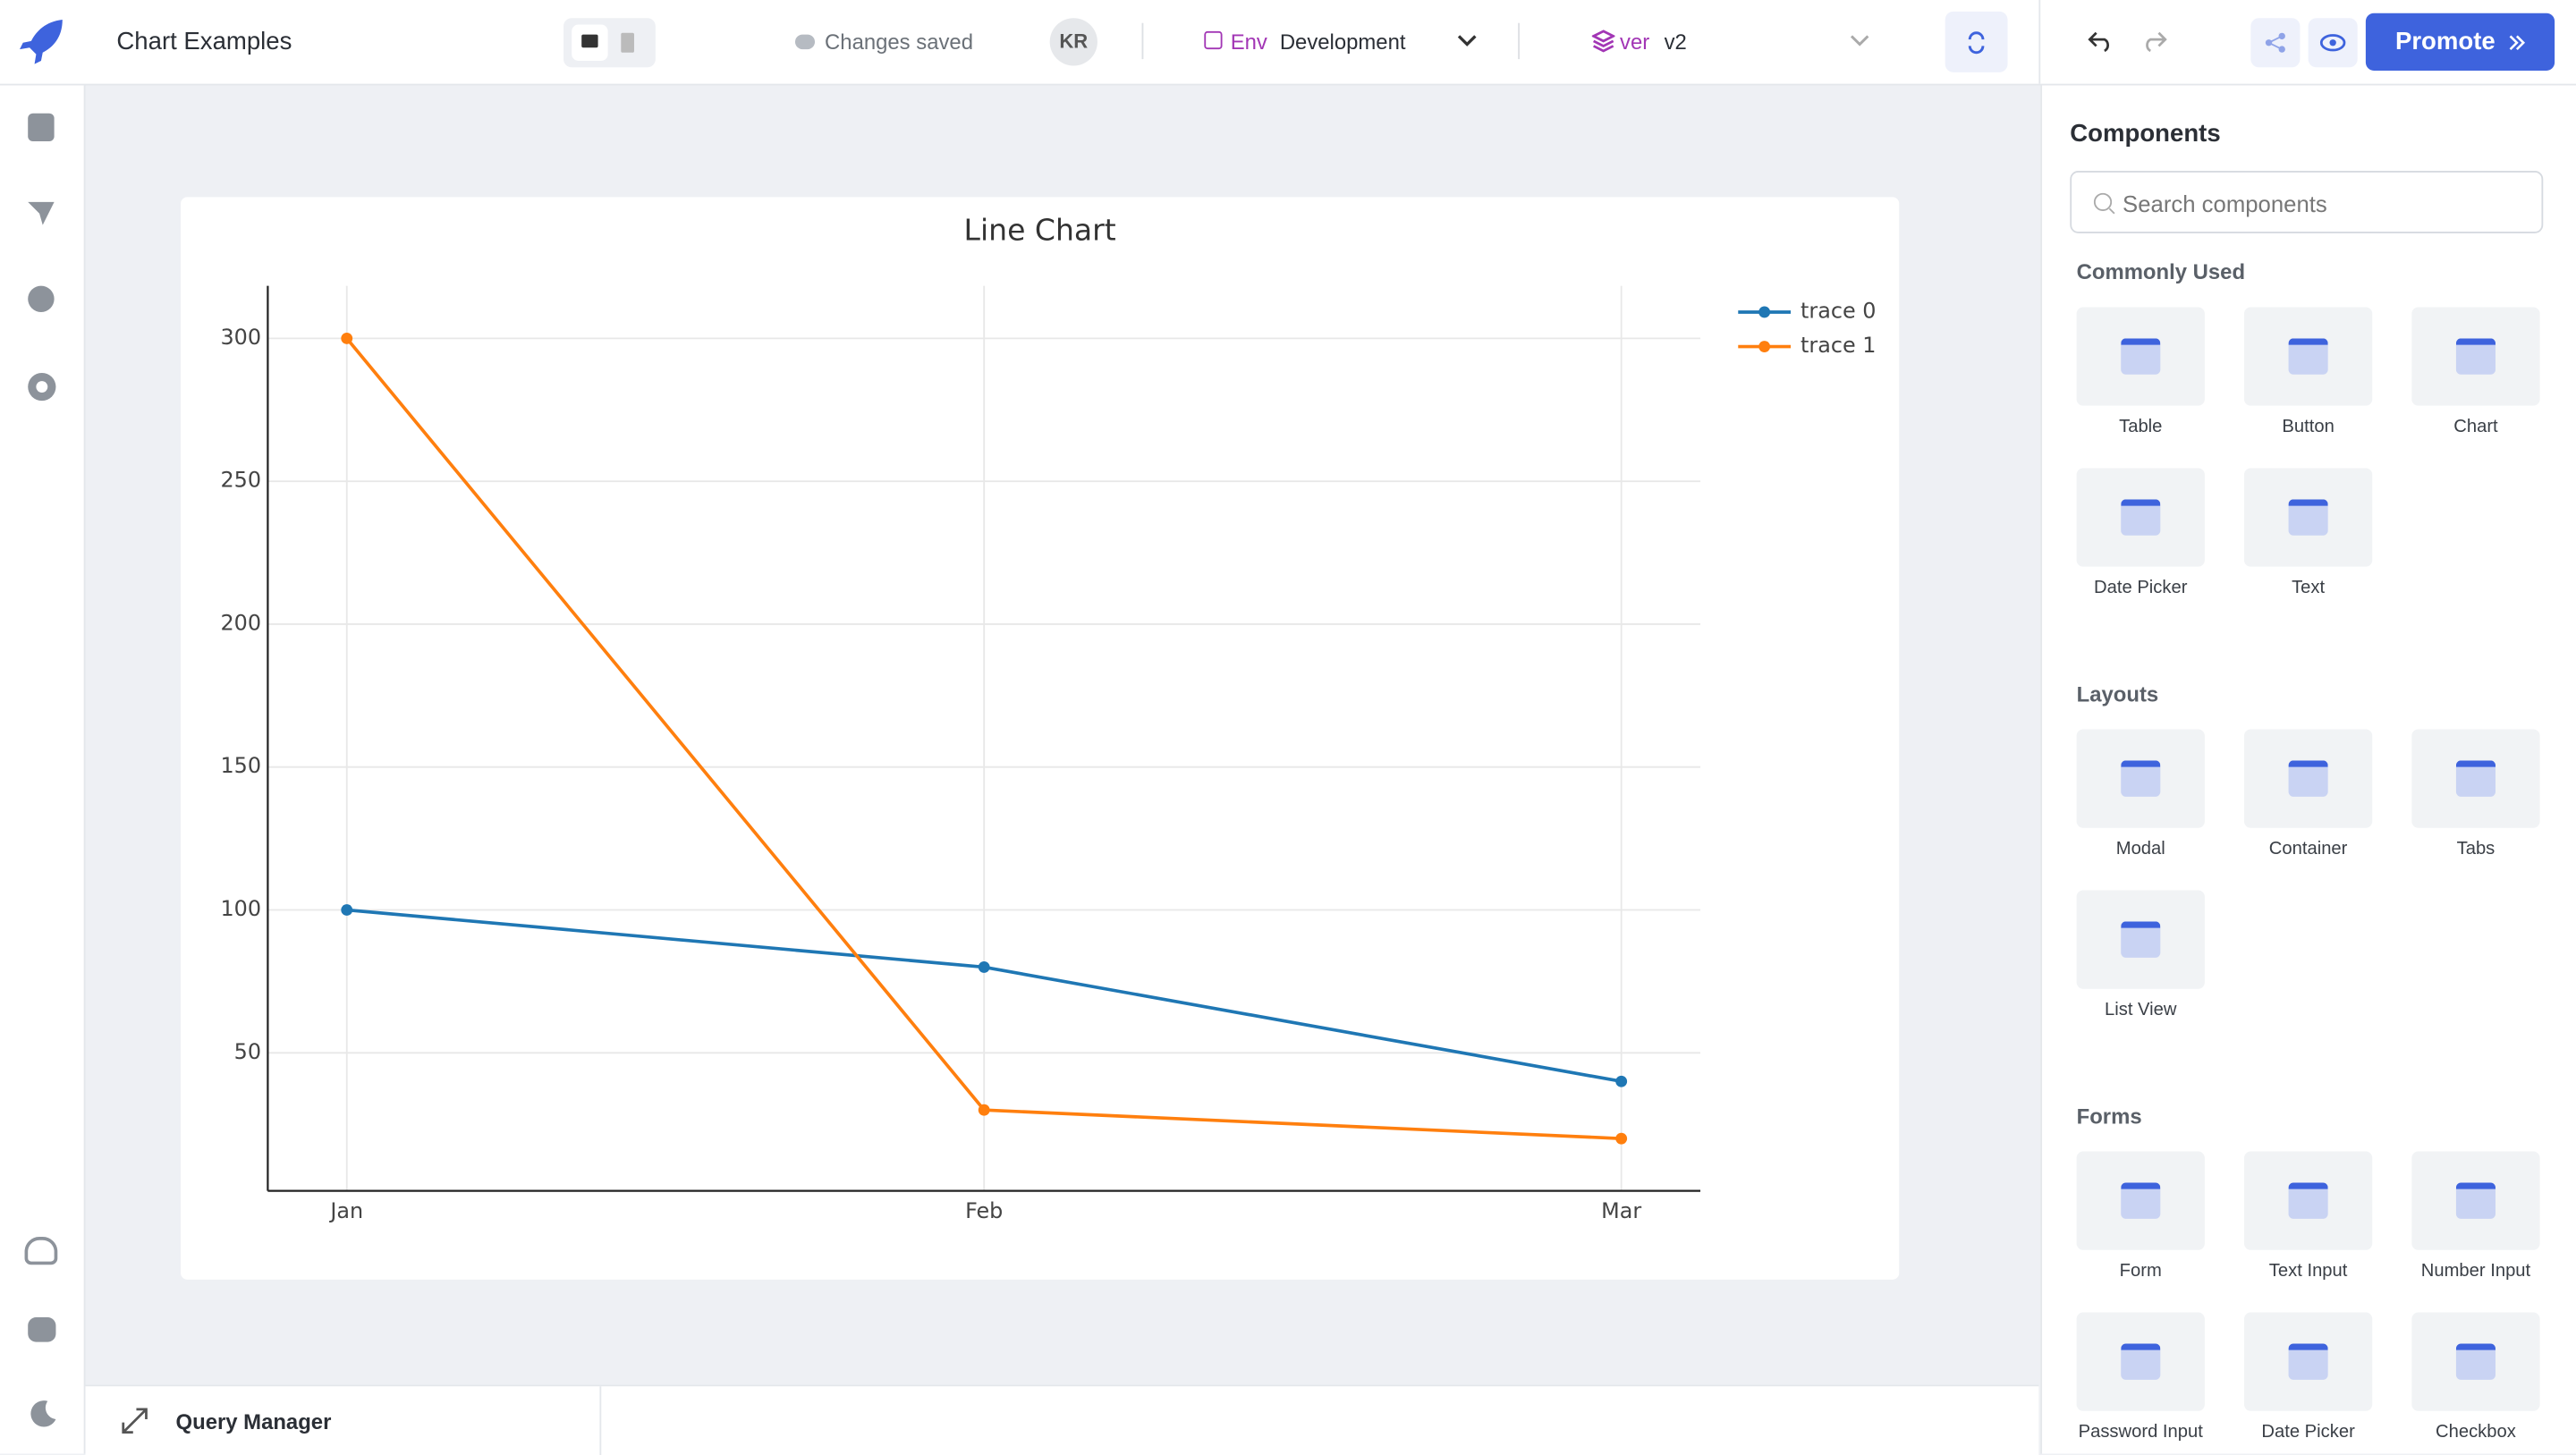 The width and height of the screenshot is (2576, 1455). What do you see at coordinates (2333, 43) in the screenshot?
I see `preview-button` at bounding box center [2333, 43].